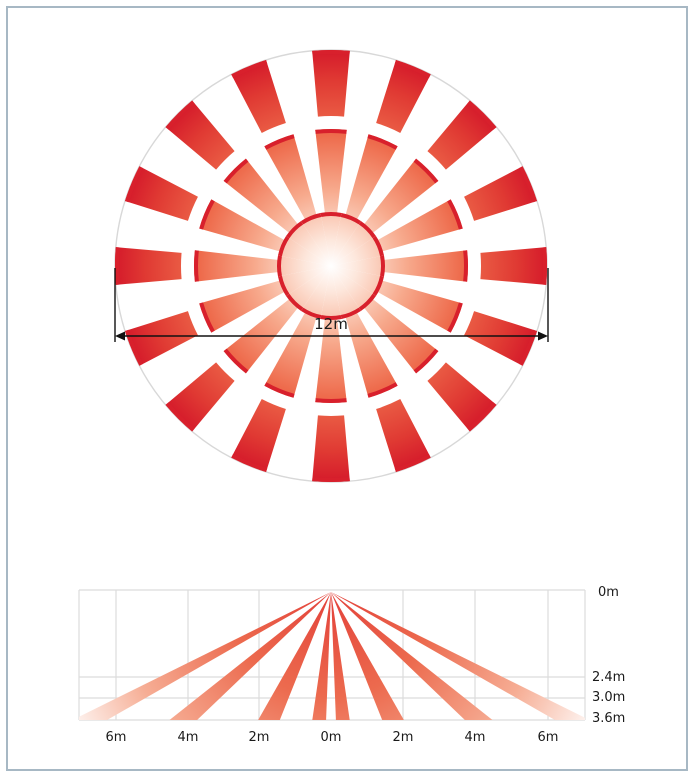  What do you see at coordinates (116, 737) in the screenshot?
I see `distance-label: 6m` at bounding box center [116, 737].